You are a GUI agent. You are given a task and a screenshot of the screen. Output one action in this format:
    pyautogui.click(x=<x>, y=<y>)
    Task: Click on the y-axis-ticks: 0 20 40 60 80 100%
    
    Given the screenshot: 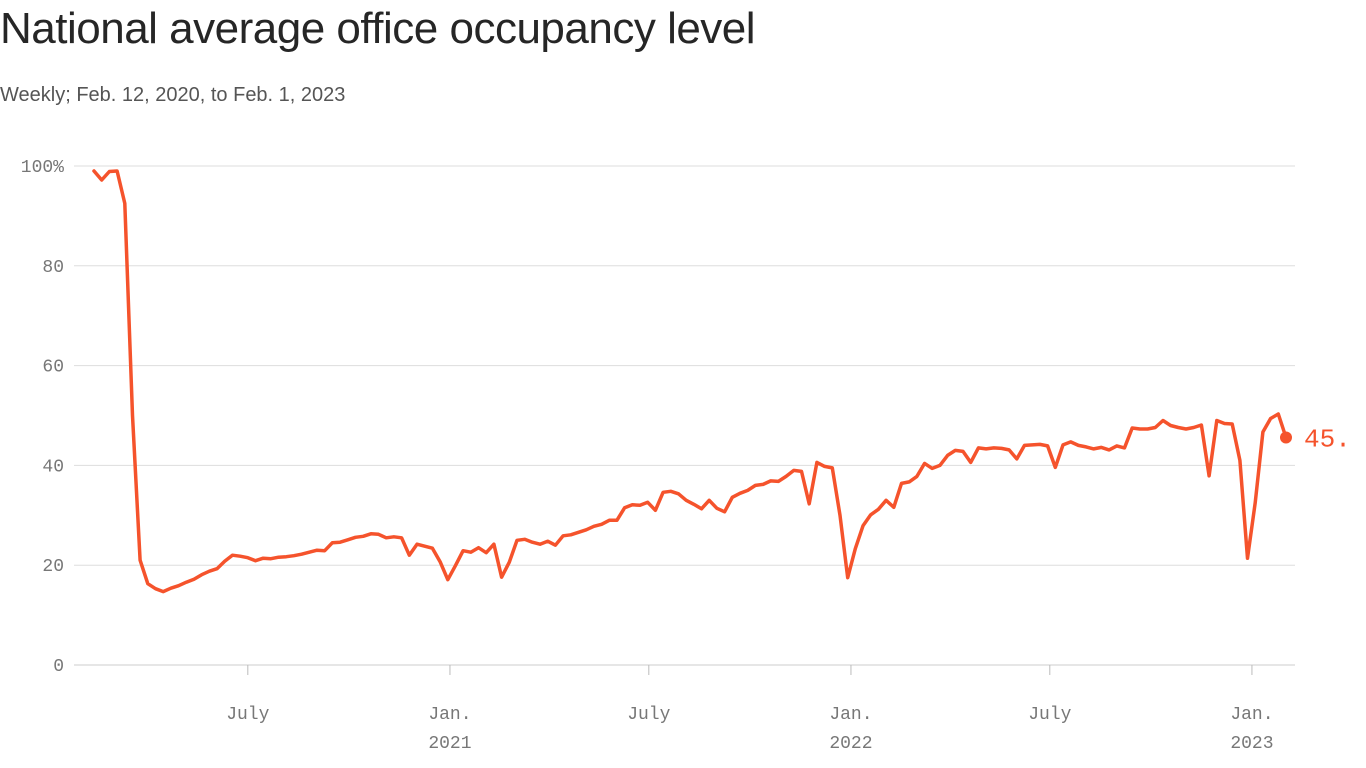 What is the action you would take?
    pyautogui.click(x=42, y=417)
    